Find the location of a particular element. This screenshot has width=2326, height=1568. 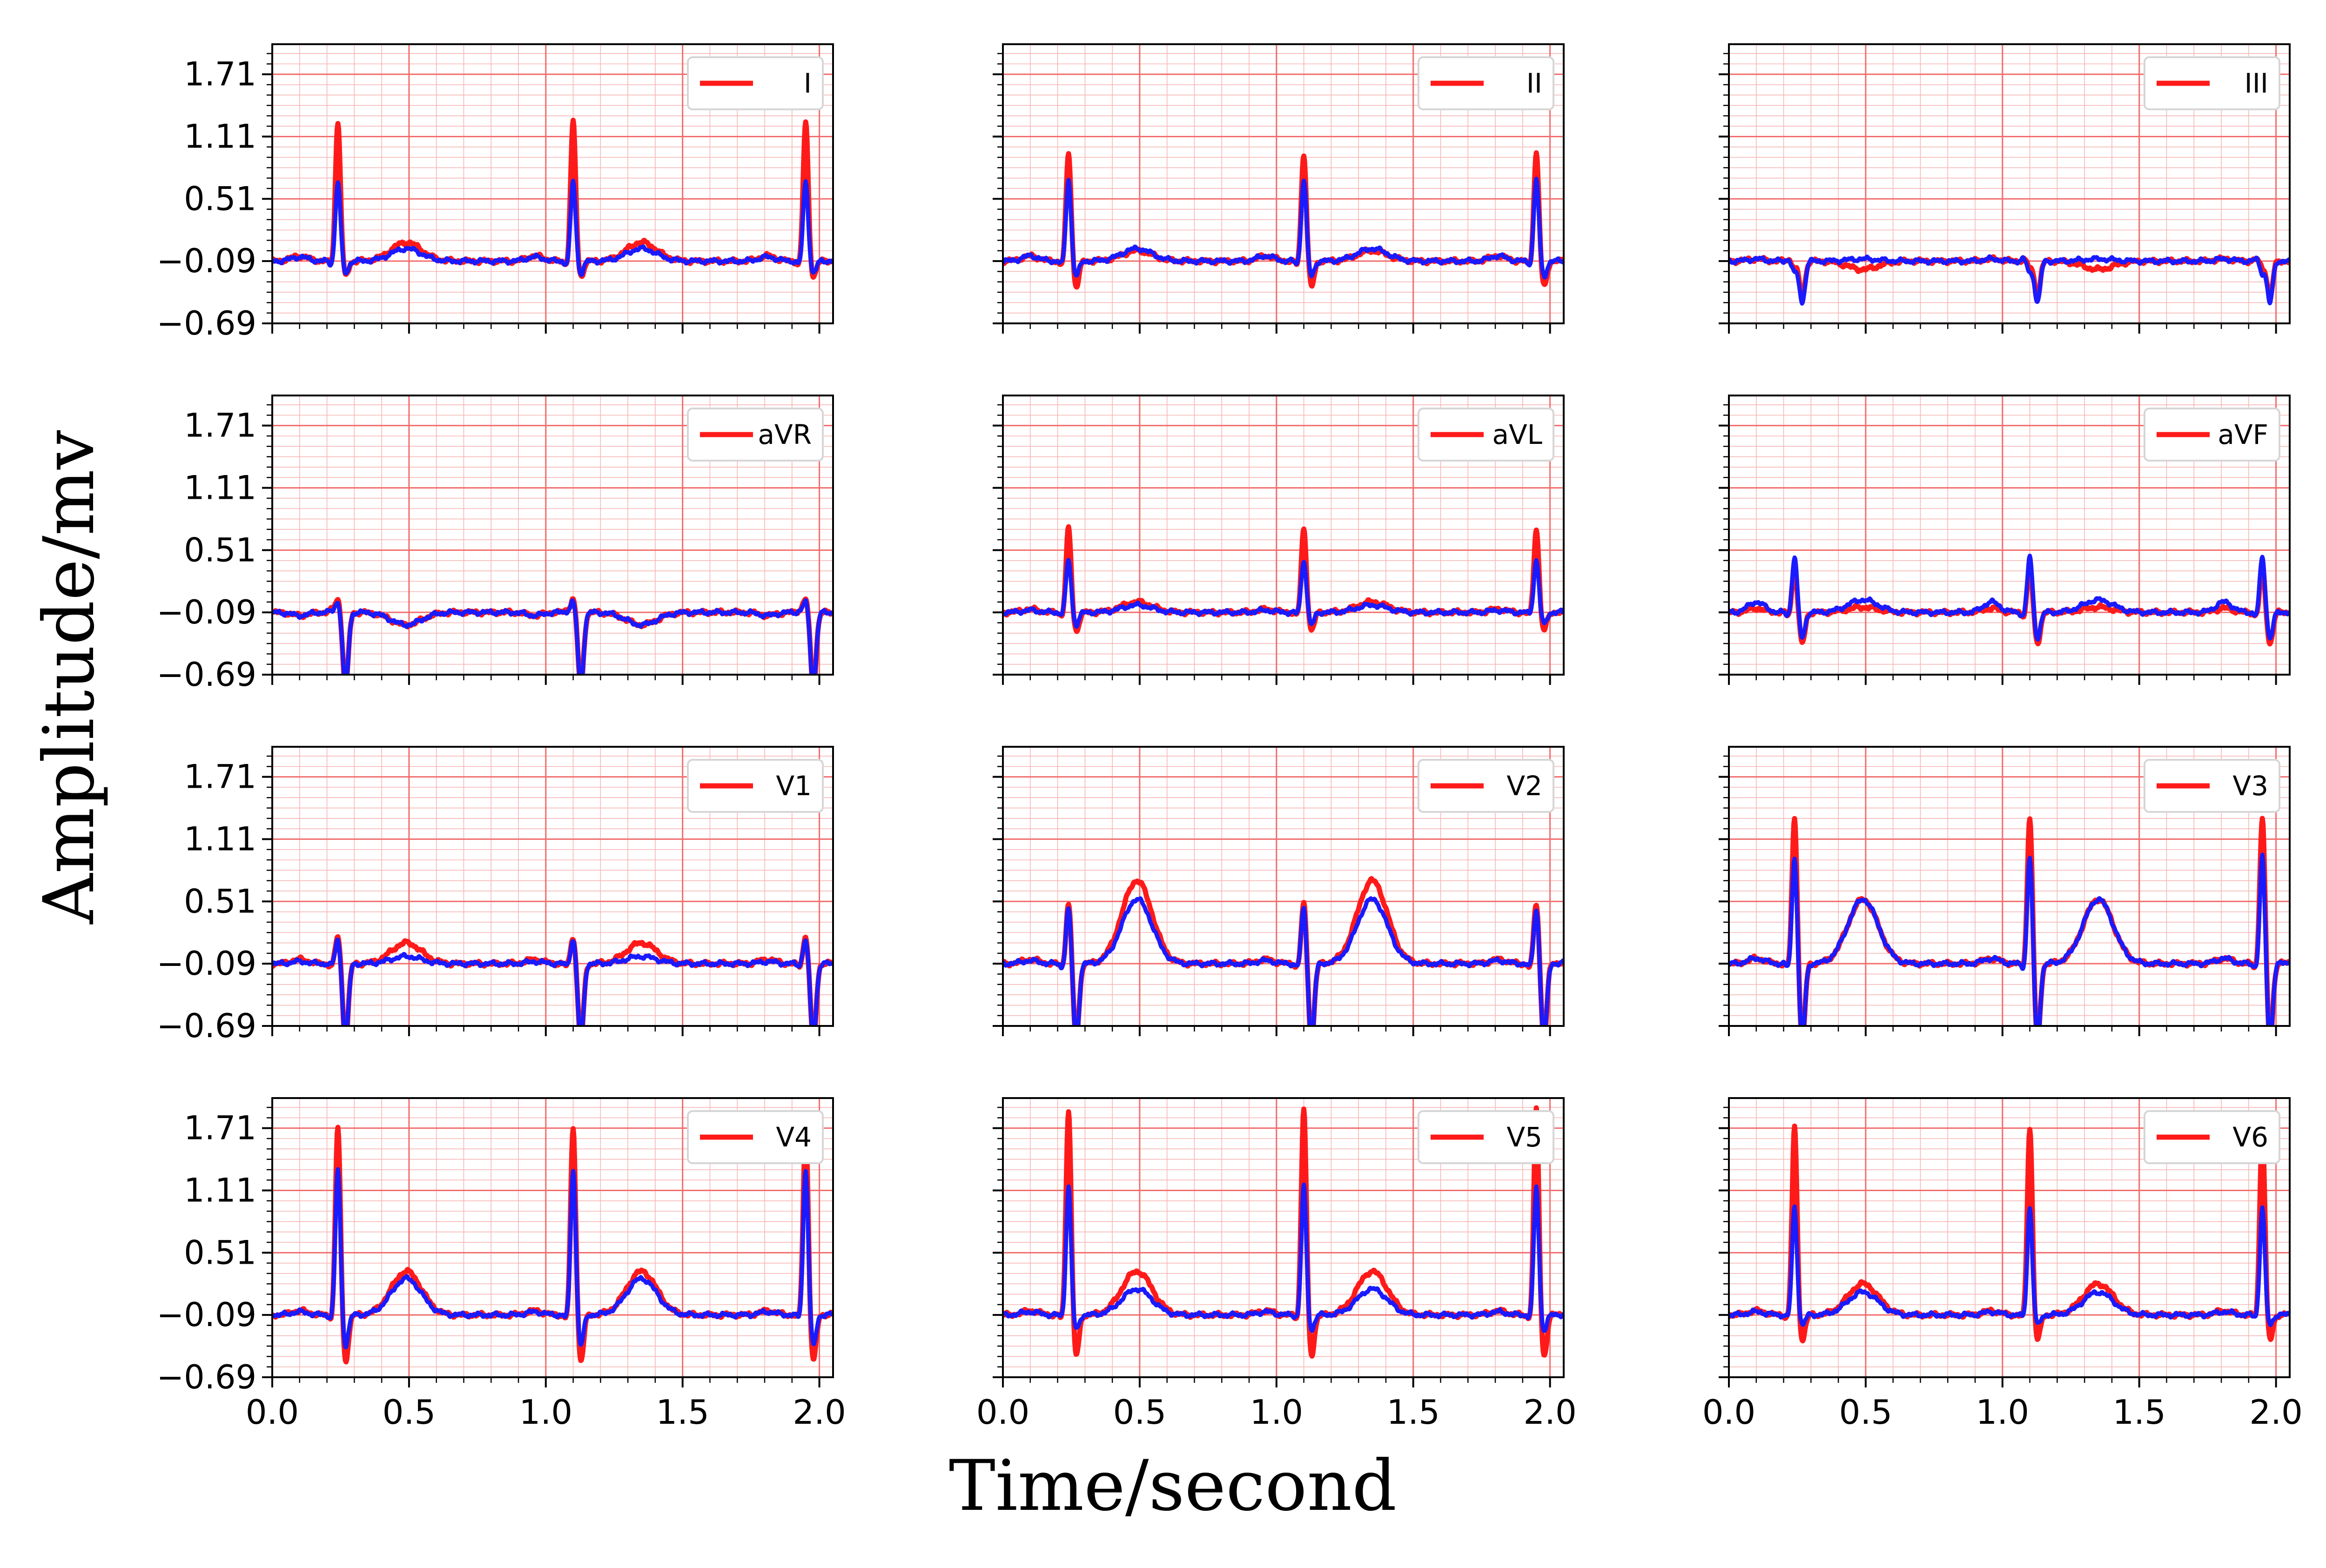

legend-label: aVR is located at coordinates (785, 434).